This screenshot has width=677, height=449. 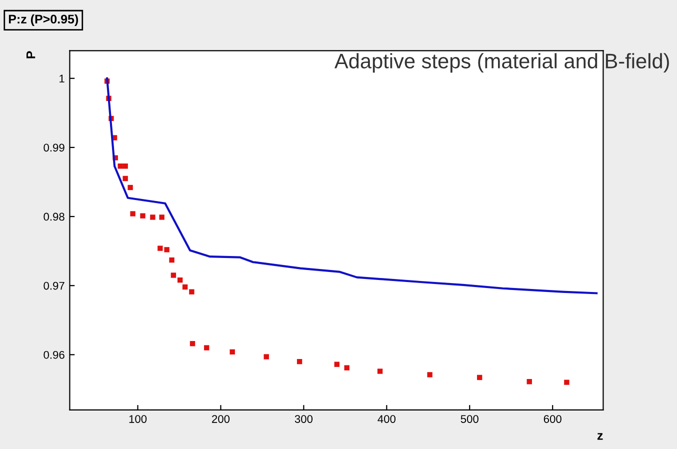 What do you see at coordinates (303, 419) in the screenshot?
I see `x-tick-label: 300` at bounding box center [303, 419].